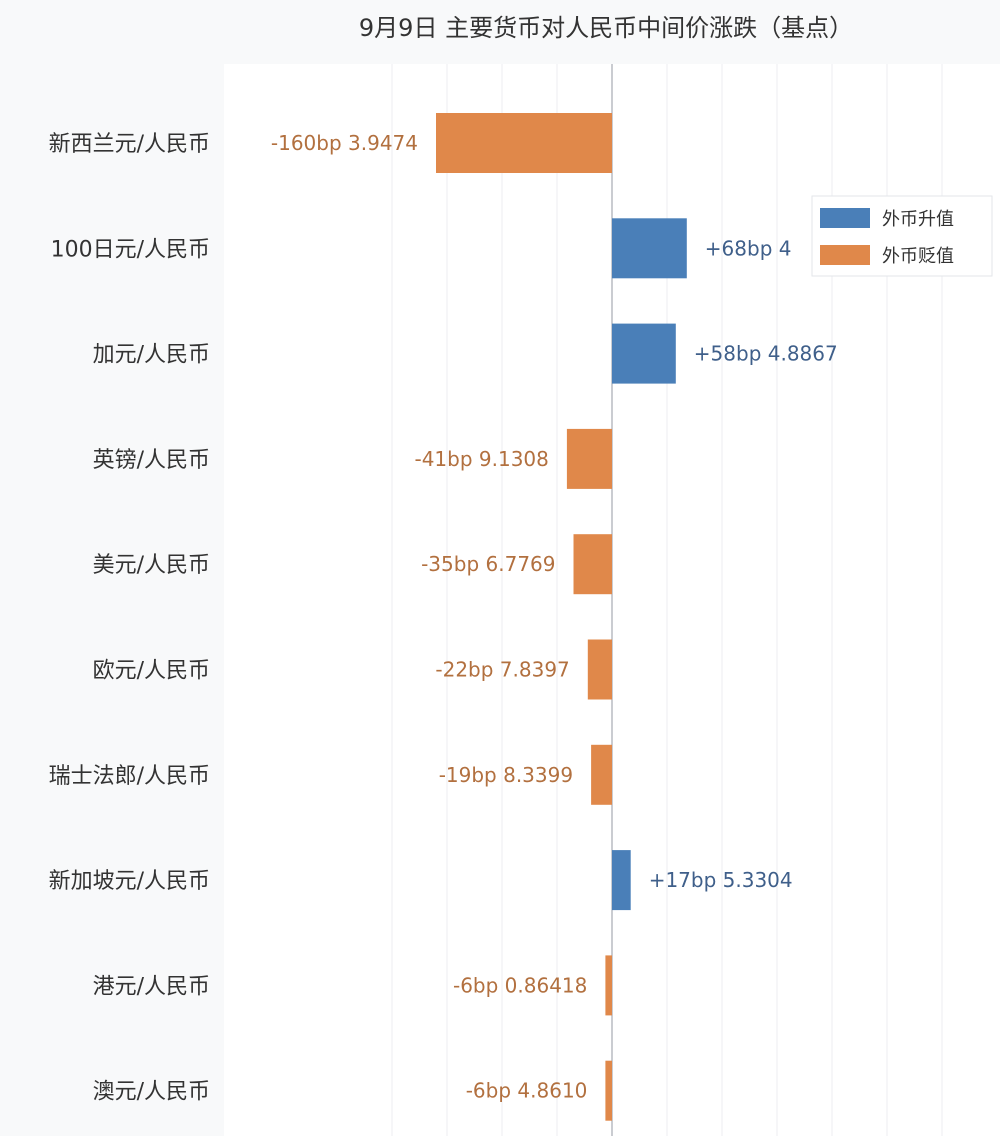 The image size is (1000, 1136). I want to click on data-label: -41bp 9.1308, so click(481, 459).